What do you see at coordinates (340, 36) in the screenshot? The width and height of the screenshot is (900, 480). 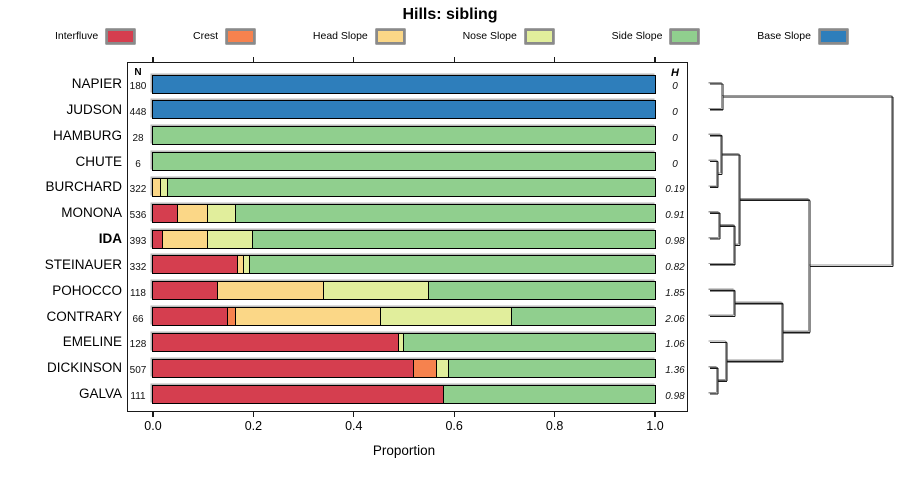 I see `legend-label: Head Slope` at bounding box center [340, 36].